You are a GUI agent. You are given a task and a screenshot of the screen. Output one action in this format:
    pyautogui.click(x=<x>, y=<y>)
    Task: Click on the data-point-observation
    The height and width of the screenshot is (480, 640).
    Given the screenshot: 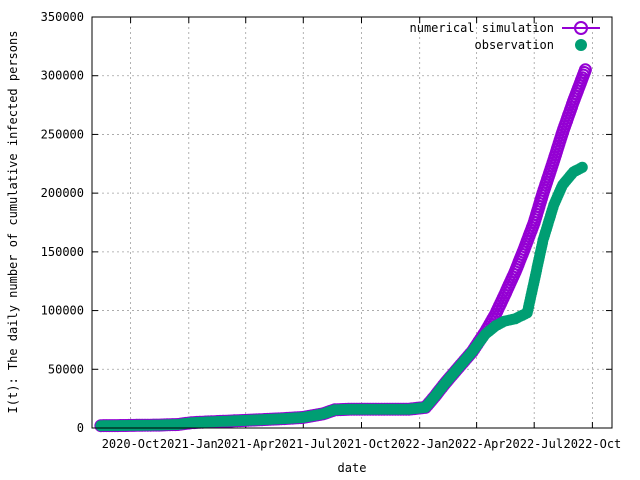 What is the action you would take?
    pyautogui.click(x=582, y=167)
    